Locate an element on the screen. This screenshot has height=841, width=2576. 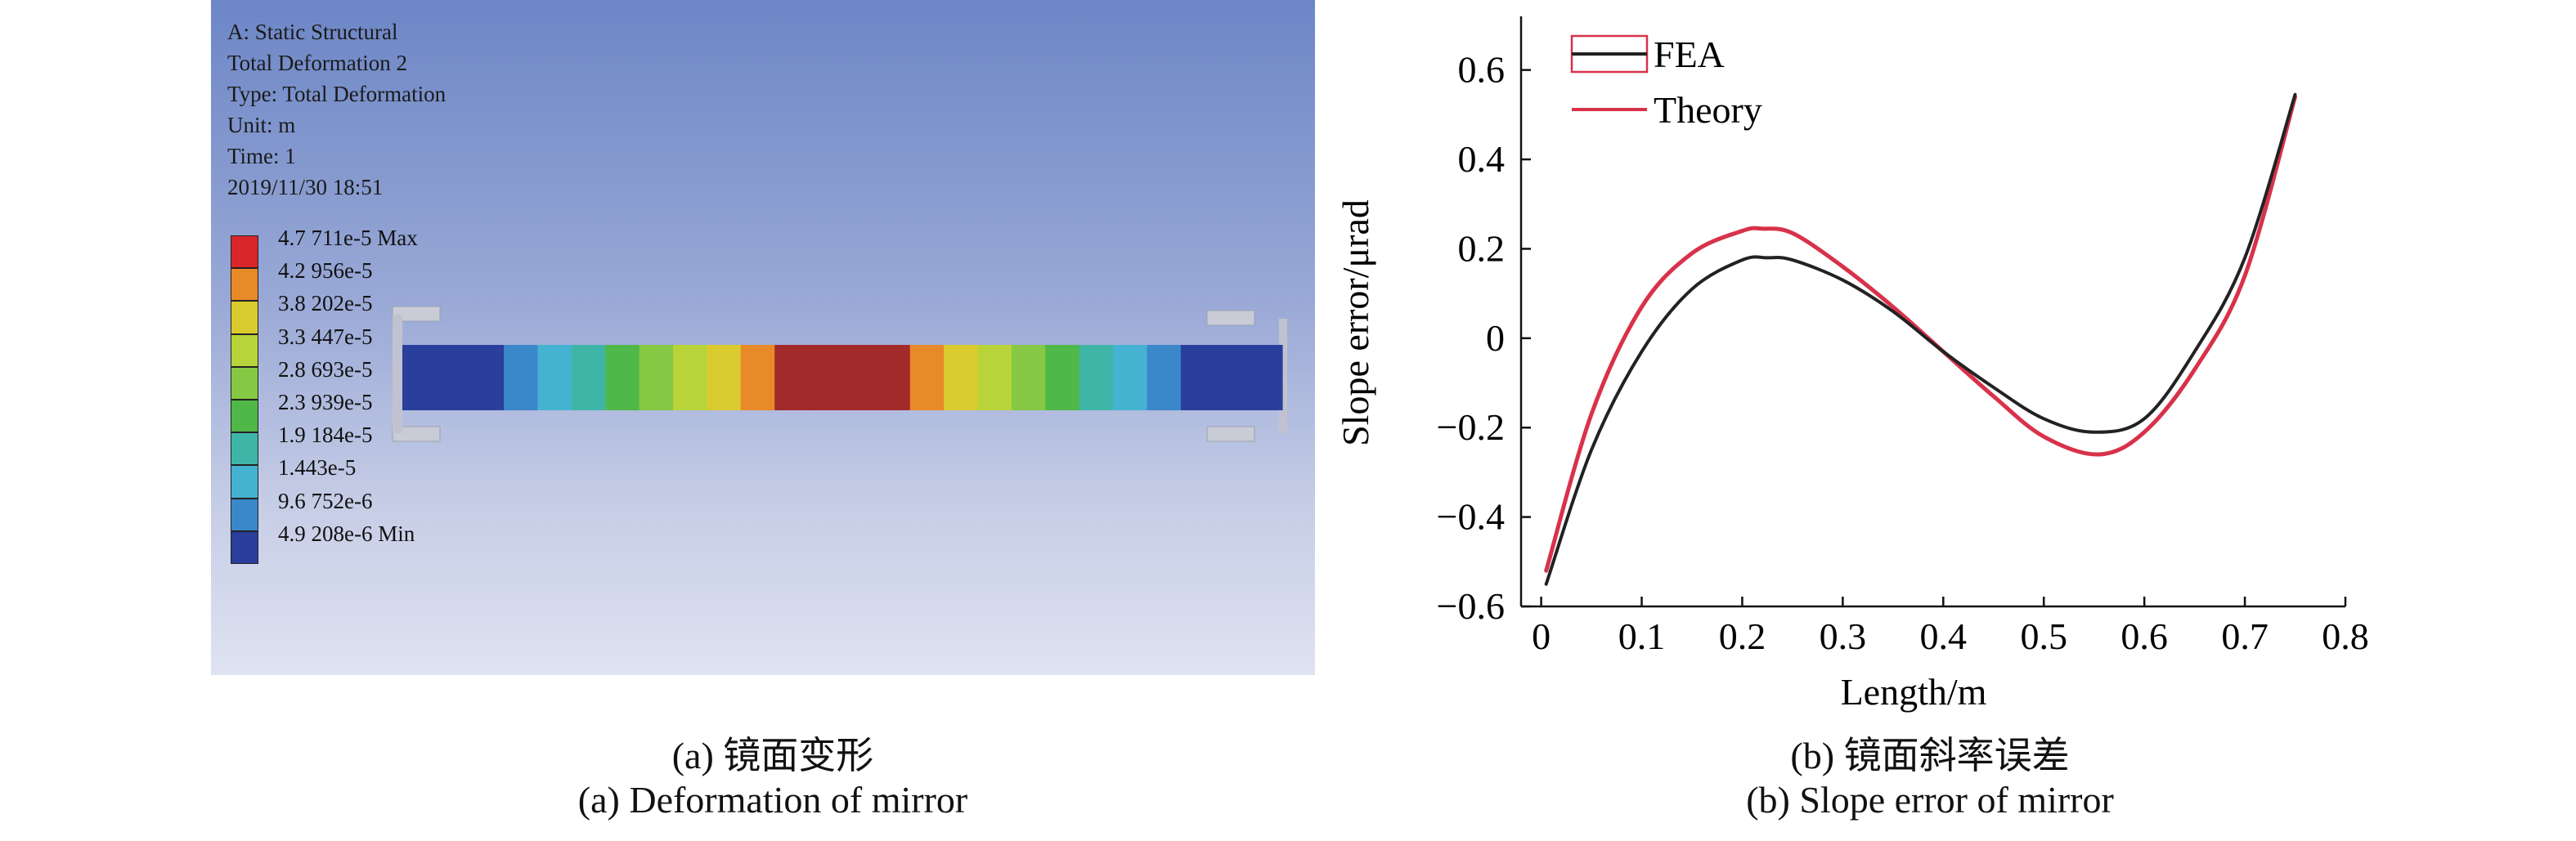
info-line: Unit: m is located at coordinates (261, 125).